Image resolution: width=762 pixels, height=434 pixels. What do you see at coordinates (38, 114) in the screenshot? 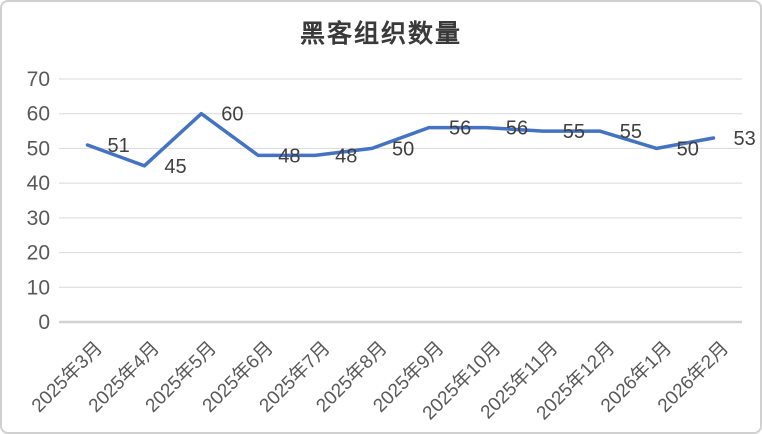
I see `y-axis-tick-label: 60` at bounding box center [38, 114].